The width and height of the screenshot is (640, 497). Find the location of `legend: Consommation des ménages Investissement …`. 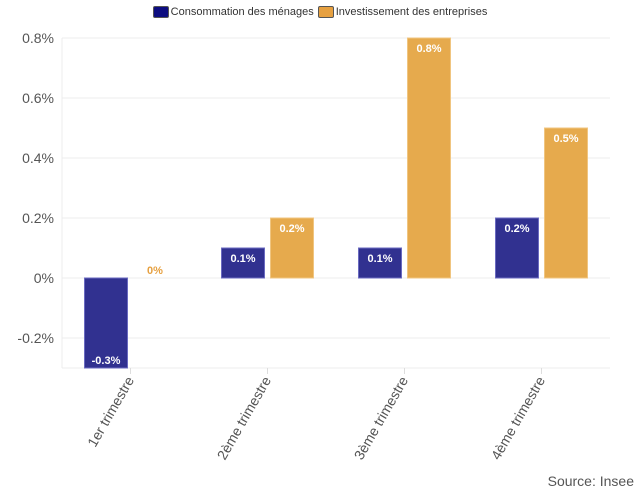

legend: Consommation des ménages Investissement … is located at coordinates (320, 12).